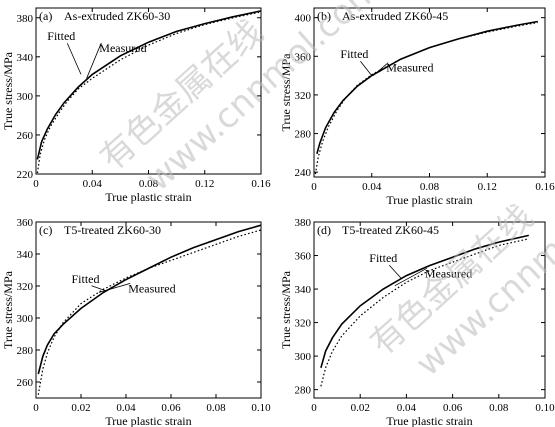 The image size is (555, 427). I want to click on panel-title: As-extruded ZK60-30, so click(117, 16).